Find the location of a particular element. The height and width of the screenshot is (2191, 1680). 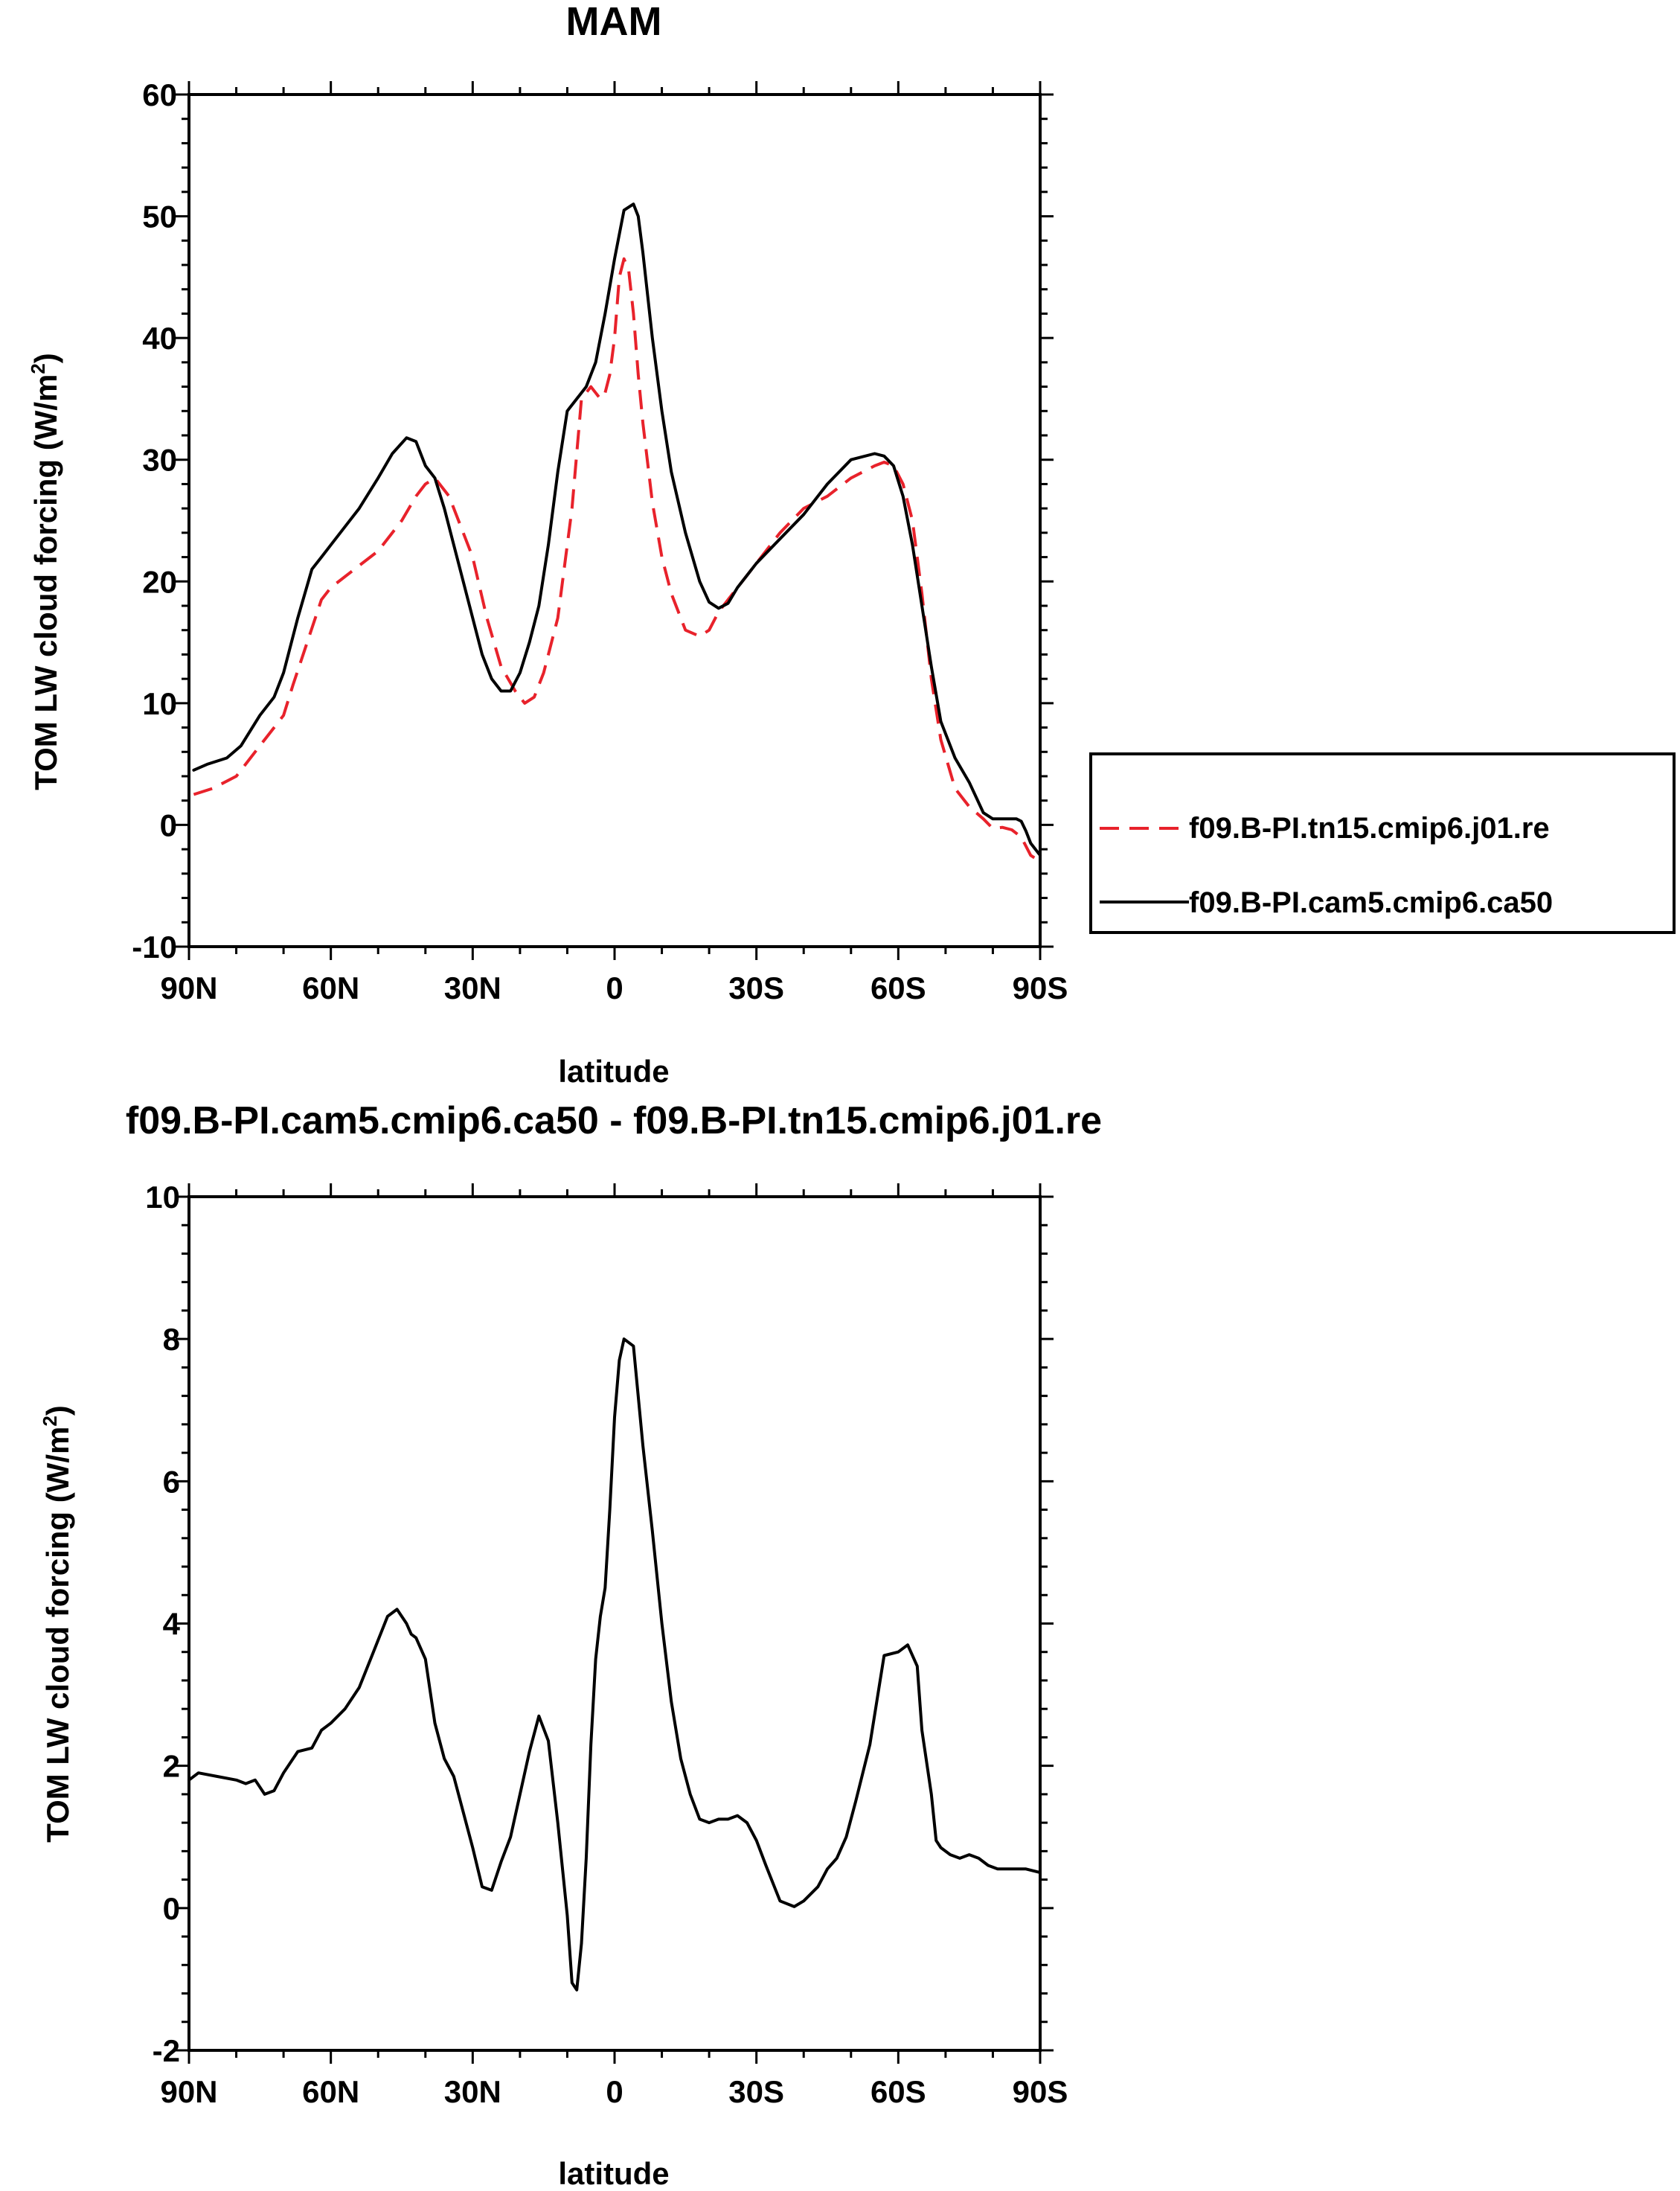

top-x-tick-label: 60N is located at coordinates (331, 987).